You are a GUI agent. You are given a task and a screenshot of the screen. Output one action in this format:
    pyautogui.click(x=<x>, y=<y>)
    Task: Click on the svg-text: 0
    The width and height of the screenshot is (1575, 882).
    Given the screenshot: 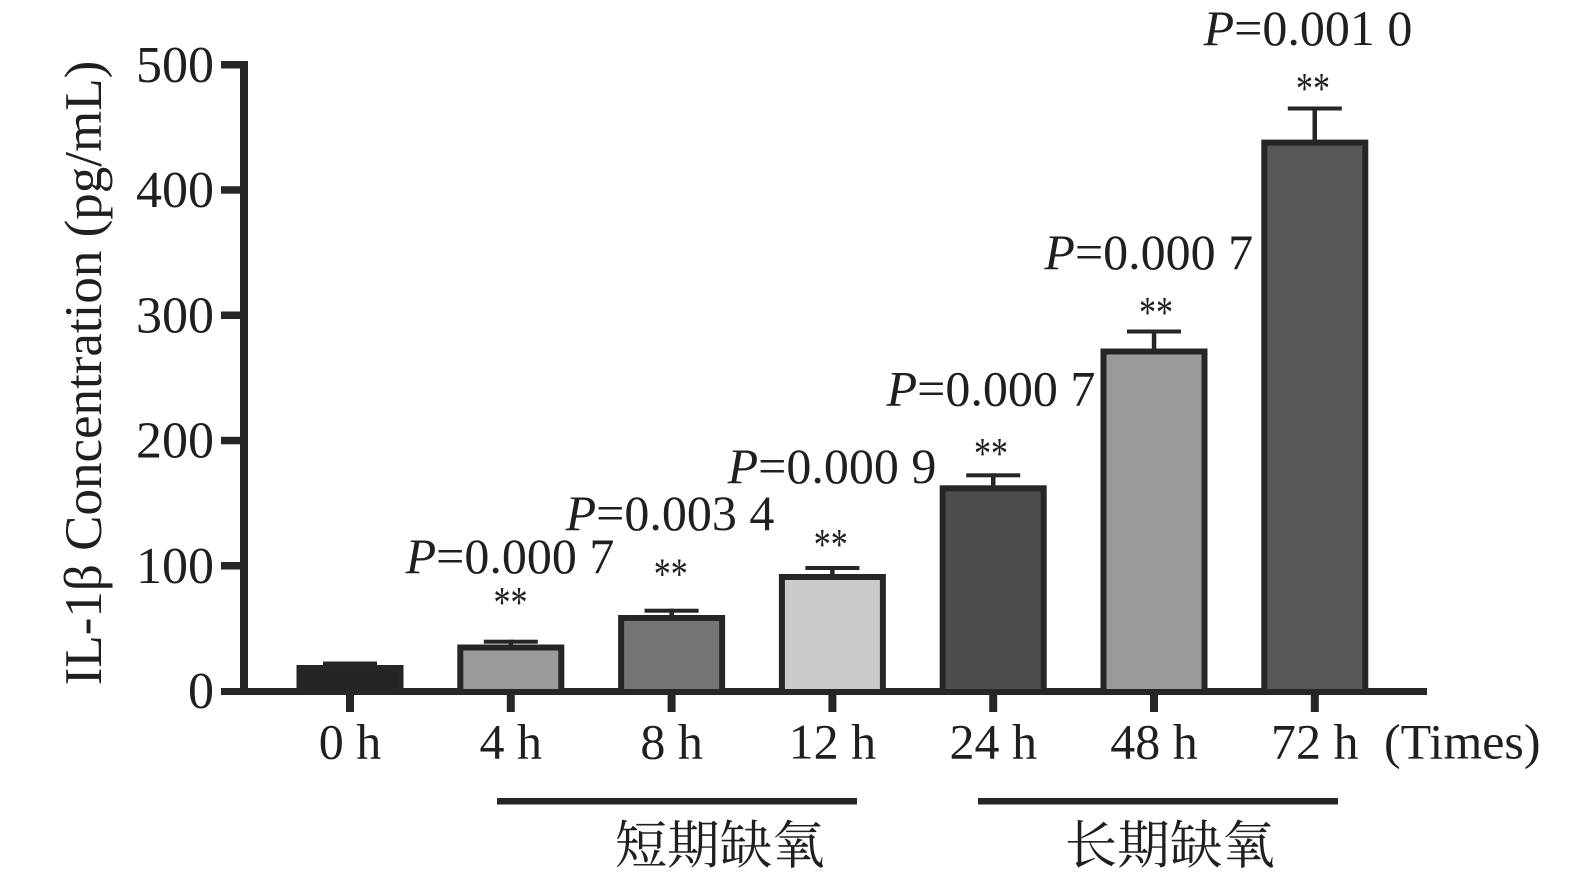 What is the action you would take?
    pyautogui.click(x=201, y=691)
    